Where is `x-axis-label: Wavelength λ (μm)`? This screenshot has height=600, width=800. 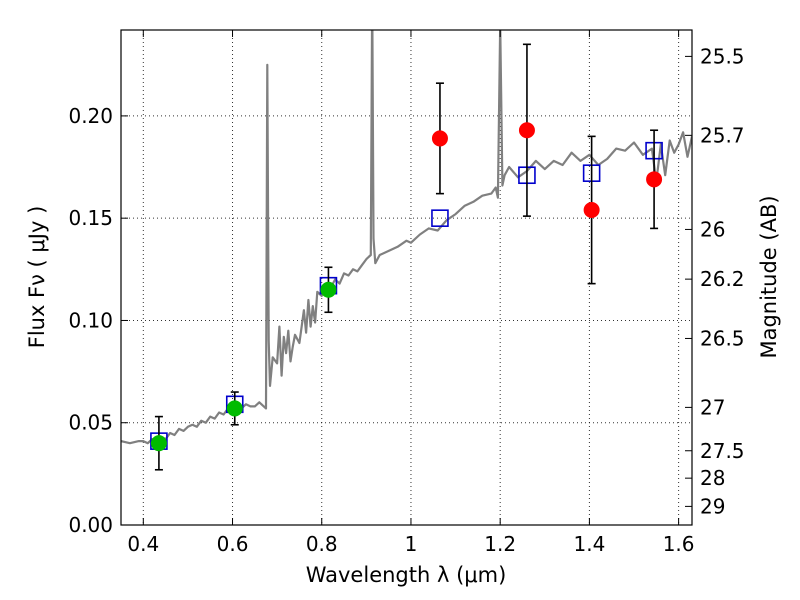
x-axis-label: Wavelength λ (μm) is located at coordinates (406, 575).